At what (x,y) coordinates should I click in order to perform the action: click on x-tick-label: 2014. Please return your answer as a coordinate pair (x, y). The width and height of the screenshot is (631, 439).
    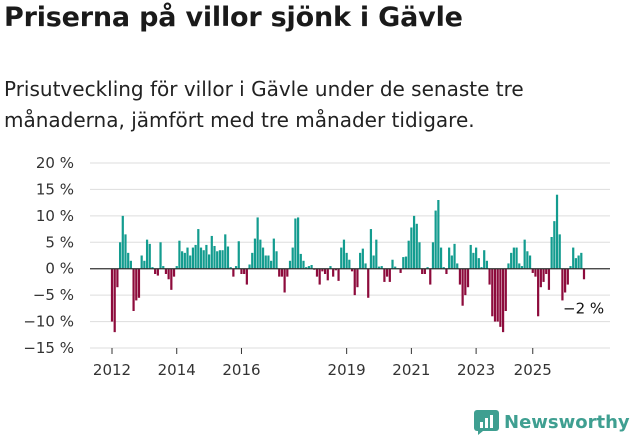
    Looking at the image, I should click on (177, 370).